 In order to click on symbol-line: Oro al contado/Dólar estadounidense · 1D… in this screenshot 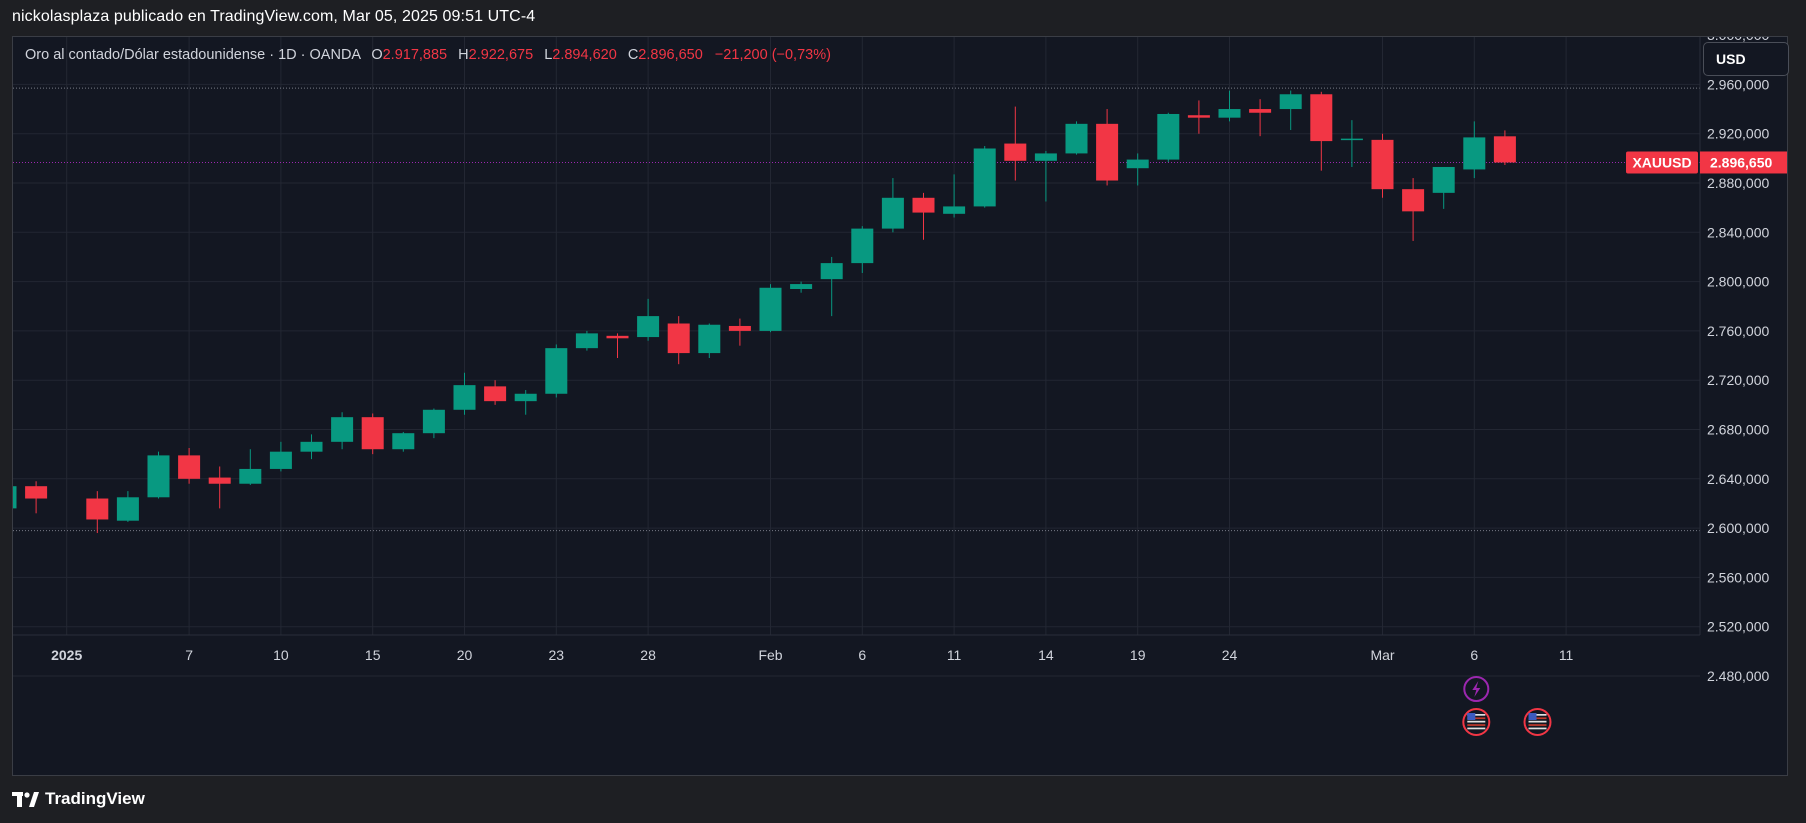, I will do `click(193, 55)`.